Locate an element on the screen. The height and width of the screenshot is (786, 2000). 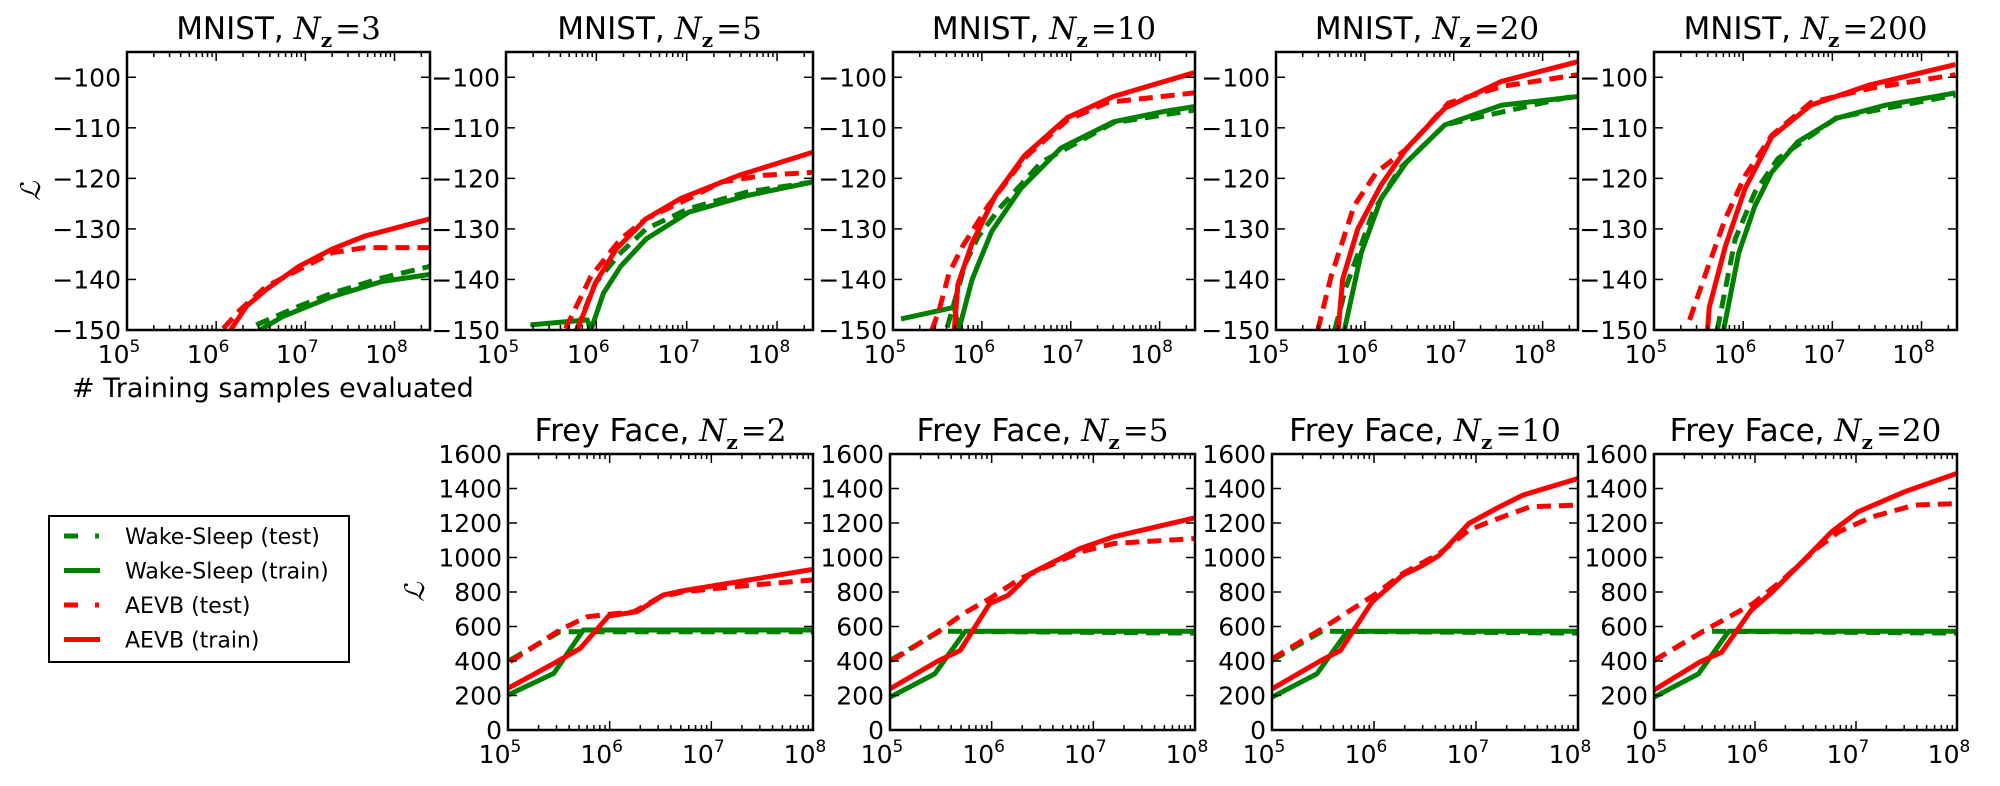
y-tick-label: 0 is located at coordinates (876, 730).